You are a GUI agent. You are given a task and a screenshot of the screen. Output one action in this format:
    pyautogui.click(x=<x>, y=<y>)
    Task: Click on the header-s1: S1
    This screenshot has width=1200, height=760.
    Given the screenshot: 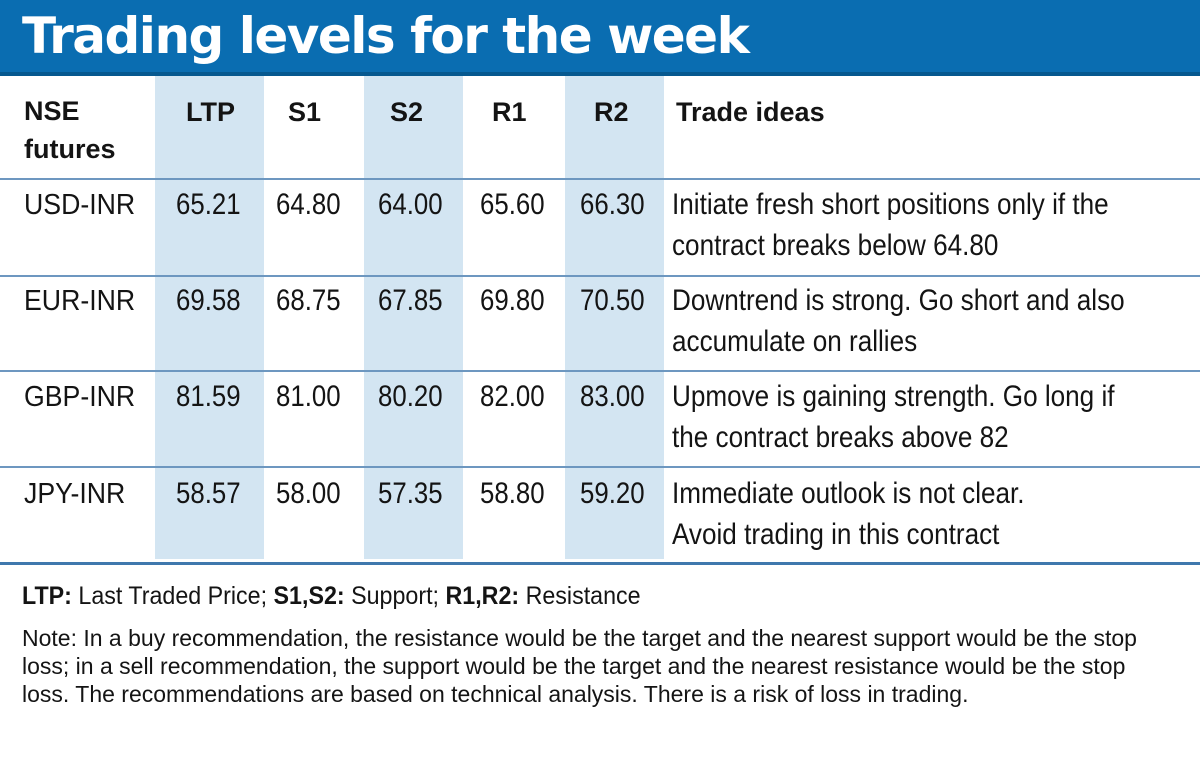 What is the action you would take?
    pyautogui.click(x=305, y=112)
    